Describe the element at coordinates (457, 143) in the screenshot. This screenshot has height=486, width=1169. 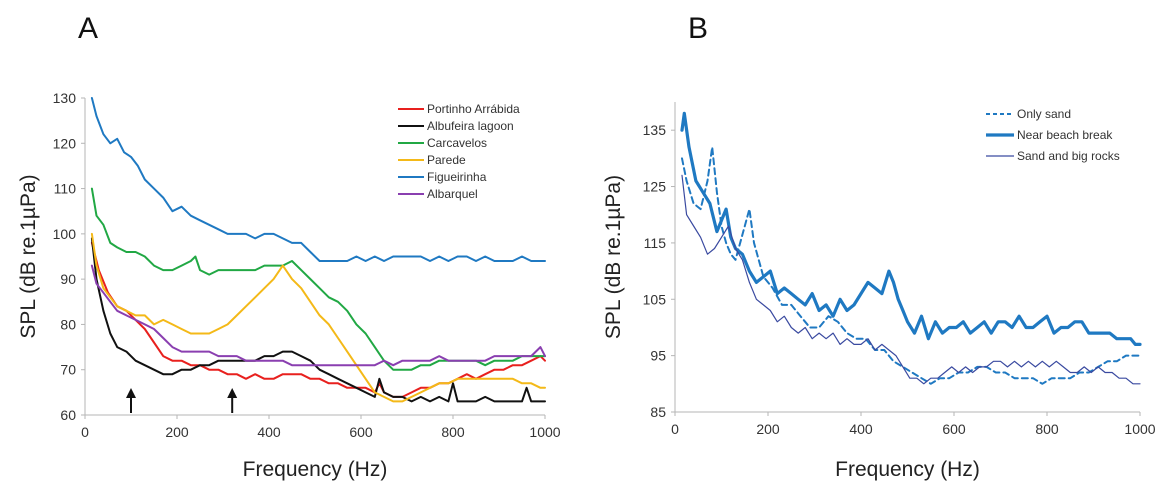
I see `legend-label-carcavelos: Carcavelos` at that location.